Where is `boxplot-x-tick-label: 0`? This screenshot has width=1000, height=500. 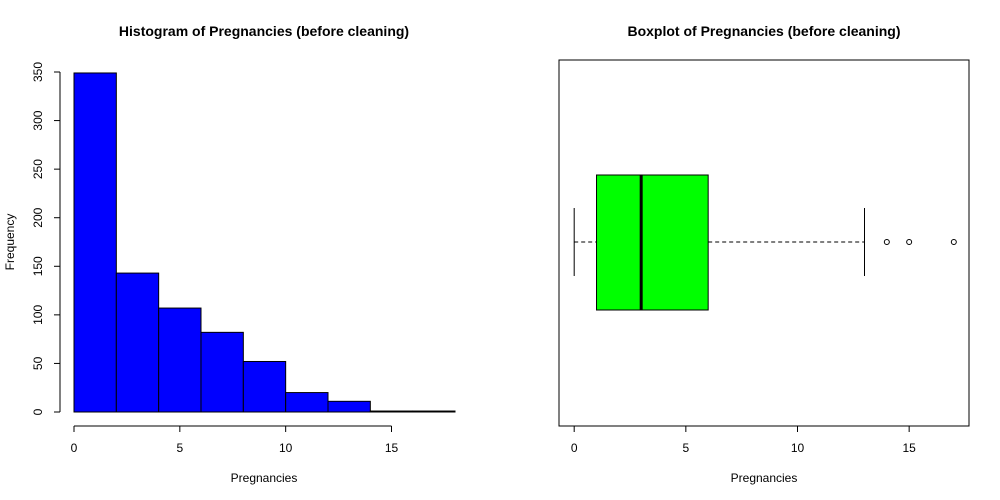 boxplot-x-tick-label: 0 is located at coordinates (574, 448).